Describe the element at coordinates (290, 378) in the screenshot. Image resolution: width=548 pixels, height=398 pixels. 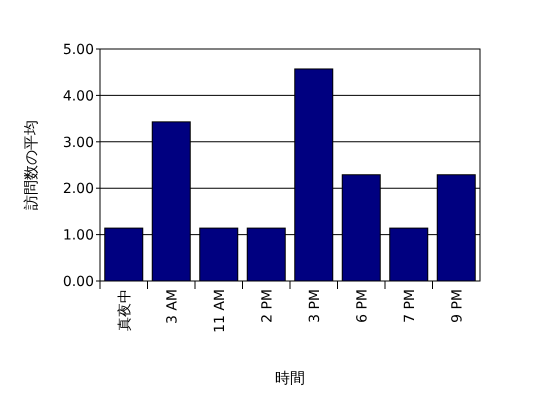
I see `x-axis-title: 時間` at that location.